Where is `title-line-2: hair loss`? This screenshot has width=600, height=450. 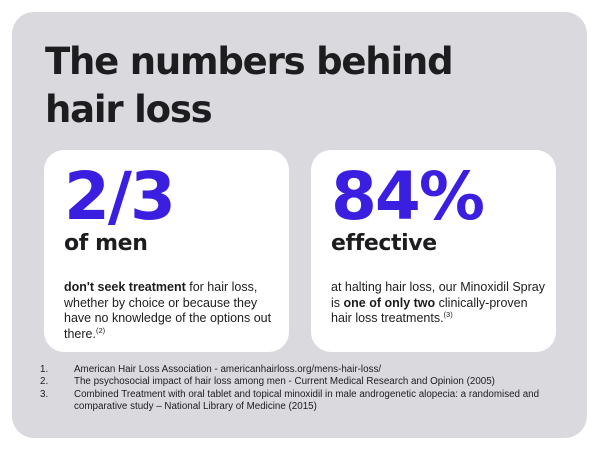
title-line-2: hair loss is located at coordinates (129, 109).